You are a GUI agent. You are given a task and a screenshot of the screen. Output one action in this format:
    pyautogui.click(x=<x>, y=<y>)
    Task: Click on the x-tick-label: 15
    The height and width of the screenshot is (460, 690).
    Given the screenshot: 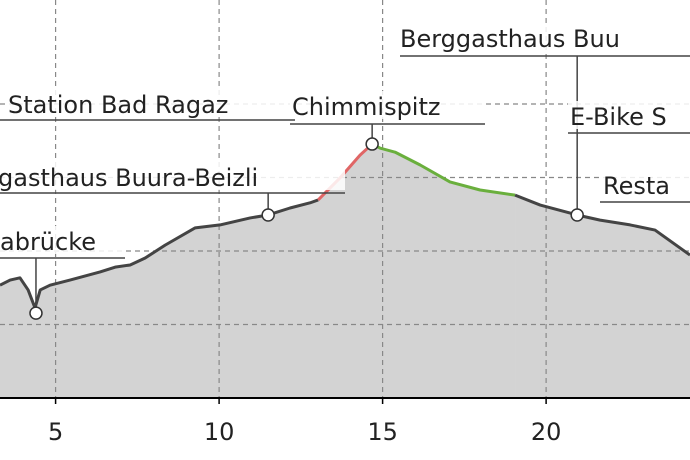 What is the action you would take?
    pyautogui.click(x=382, y=432)
    